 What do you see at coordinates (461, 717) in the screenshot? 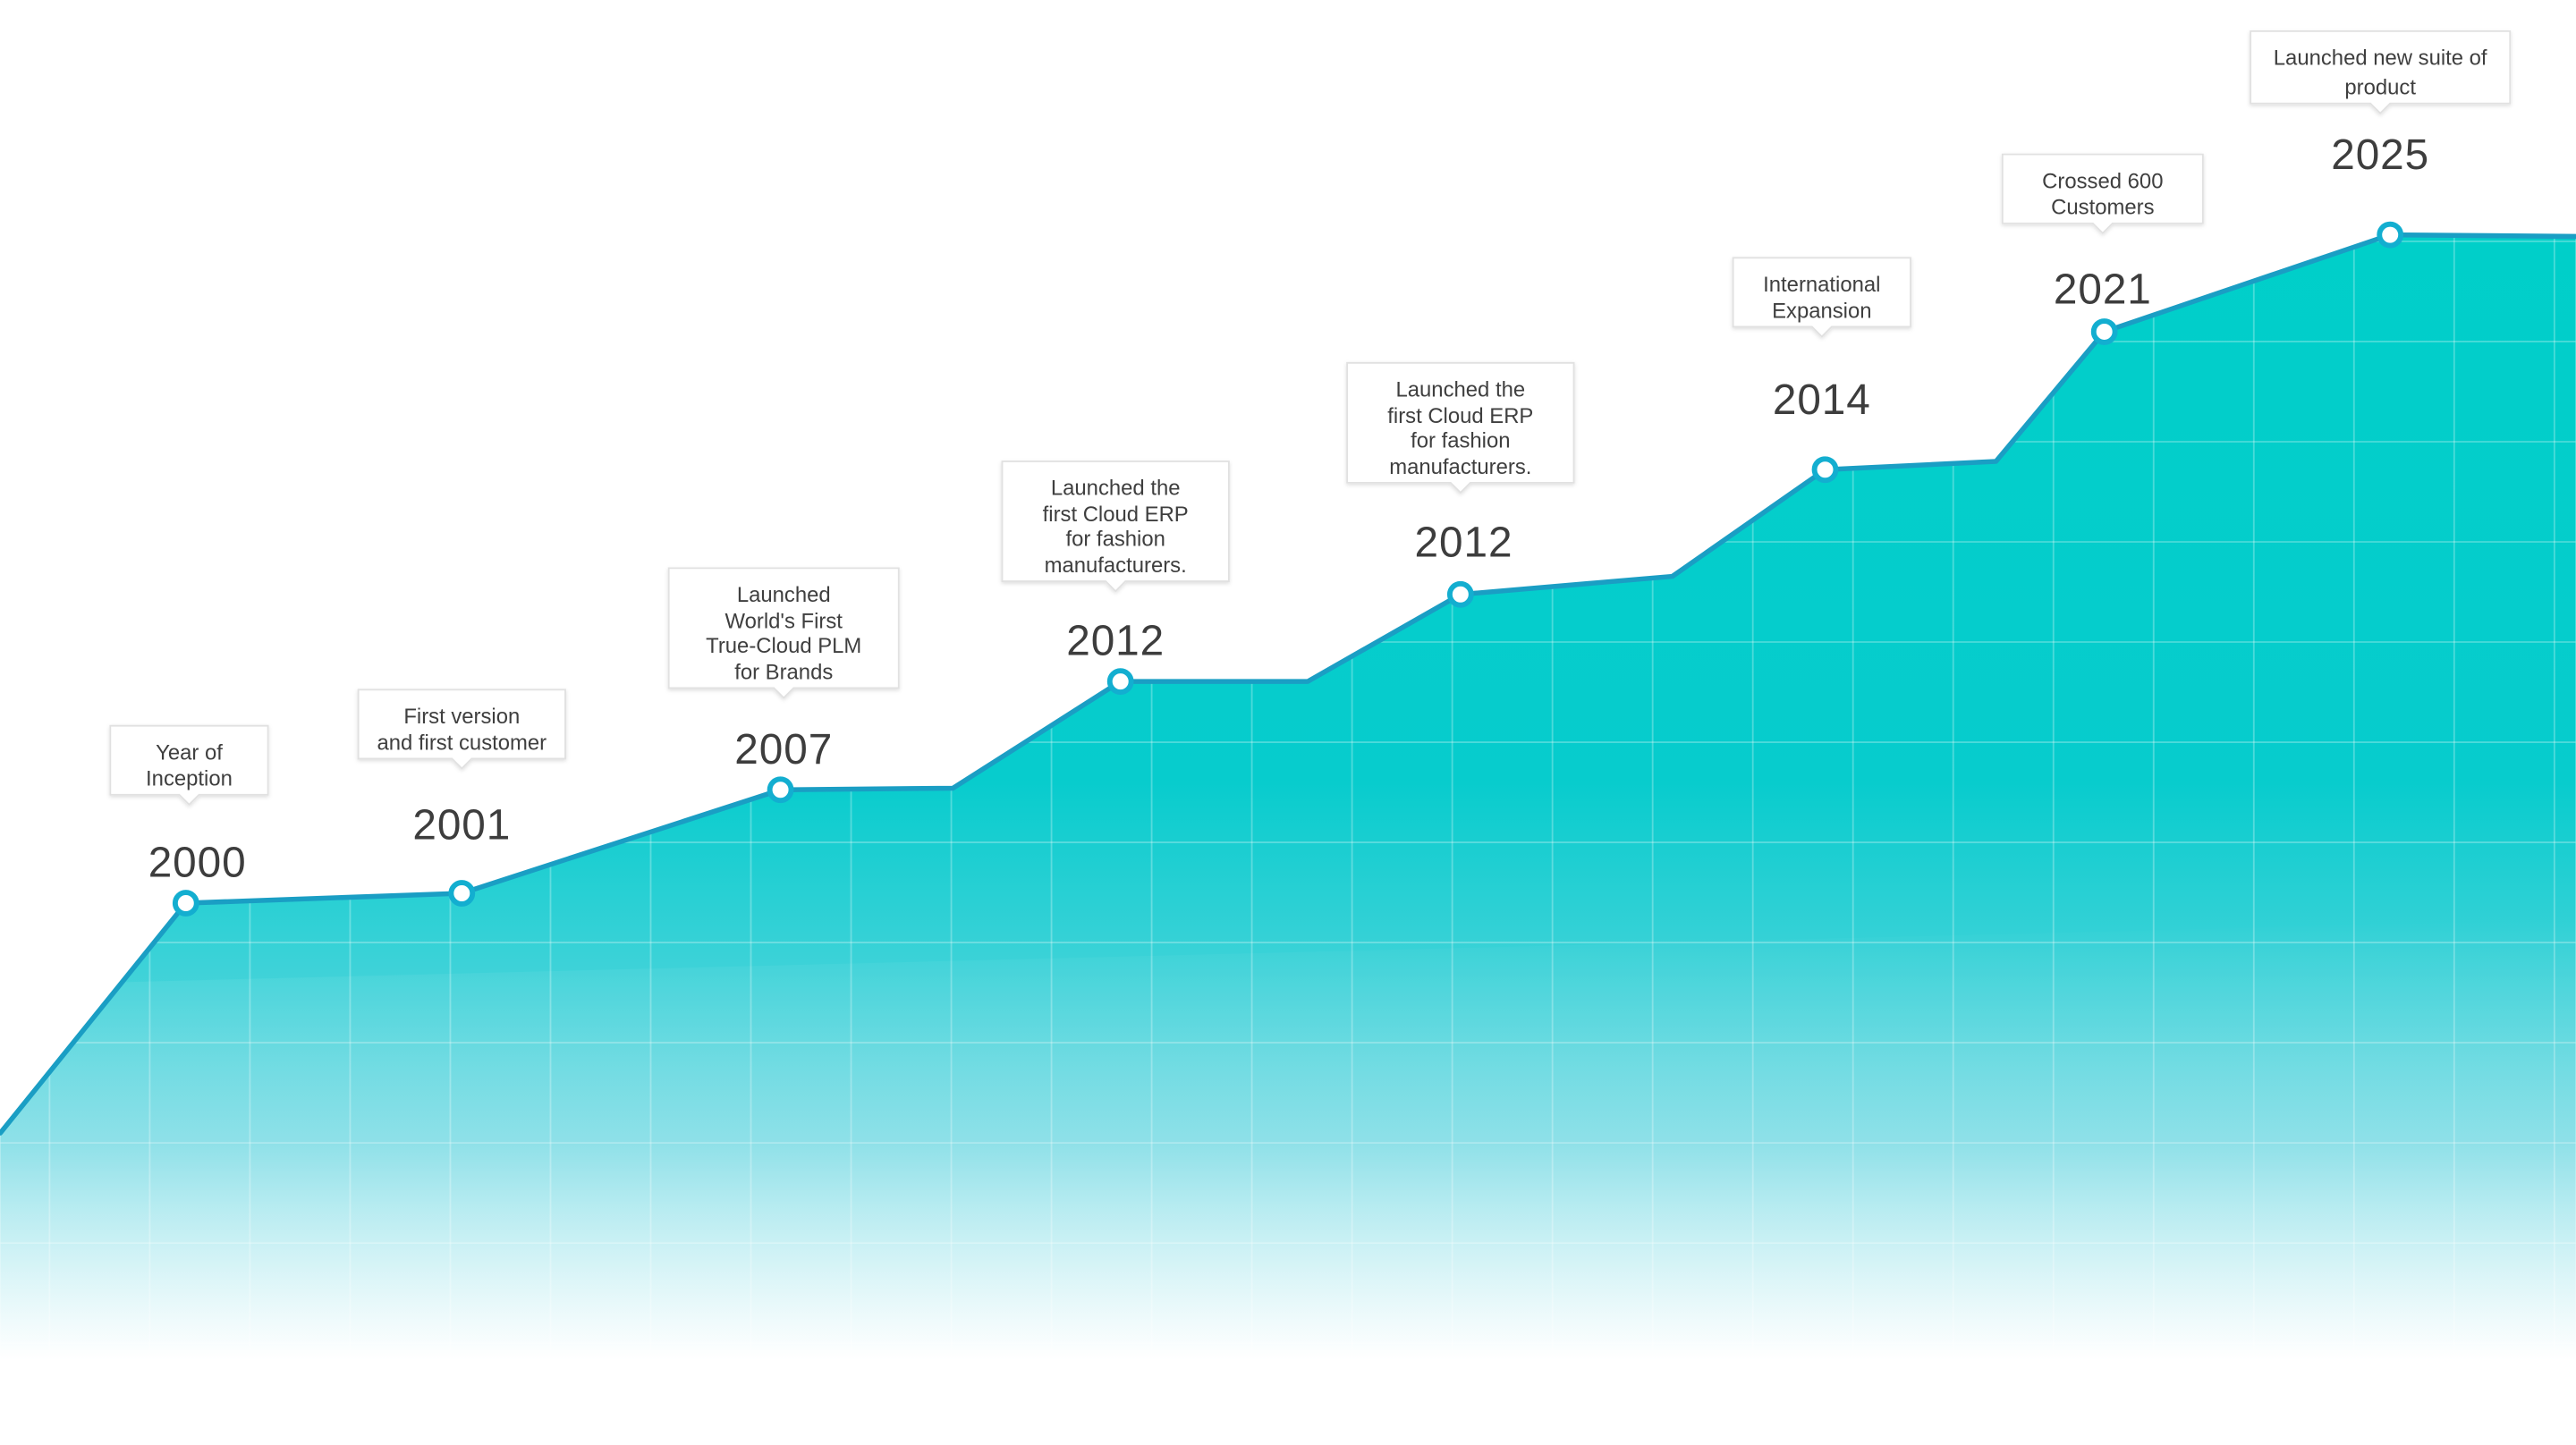
I see `milestone-note-line: First version` at bounding box center [461, 717].